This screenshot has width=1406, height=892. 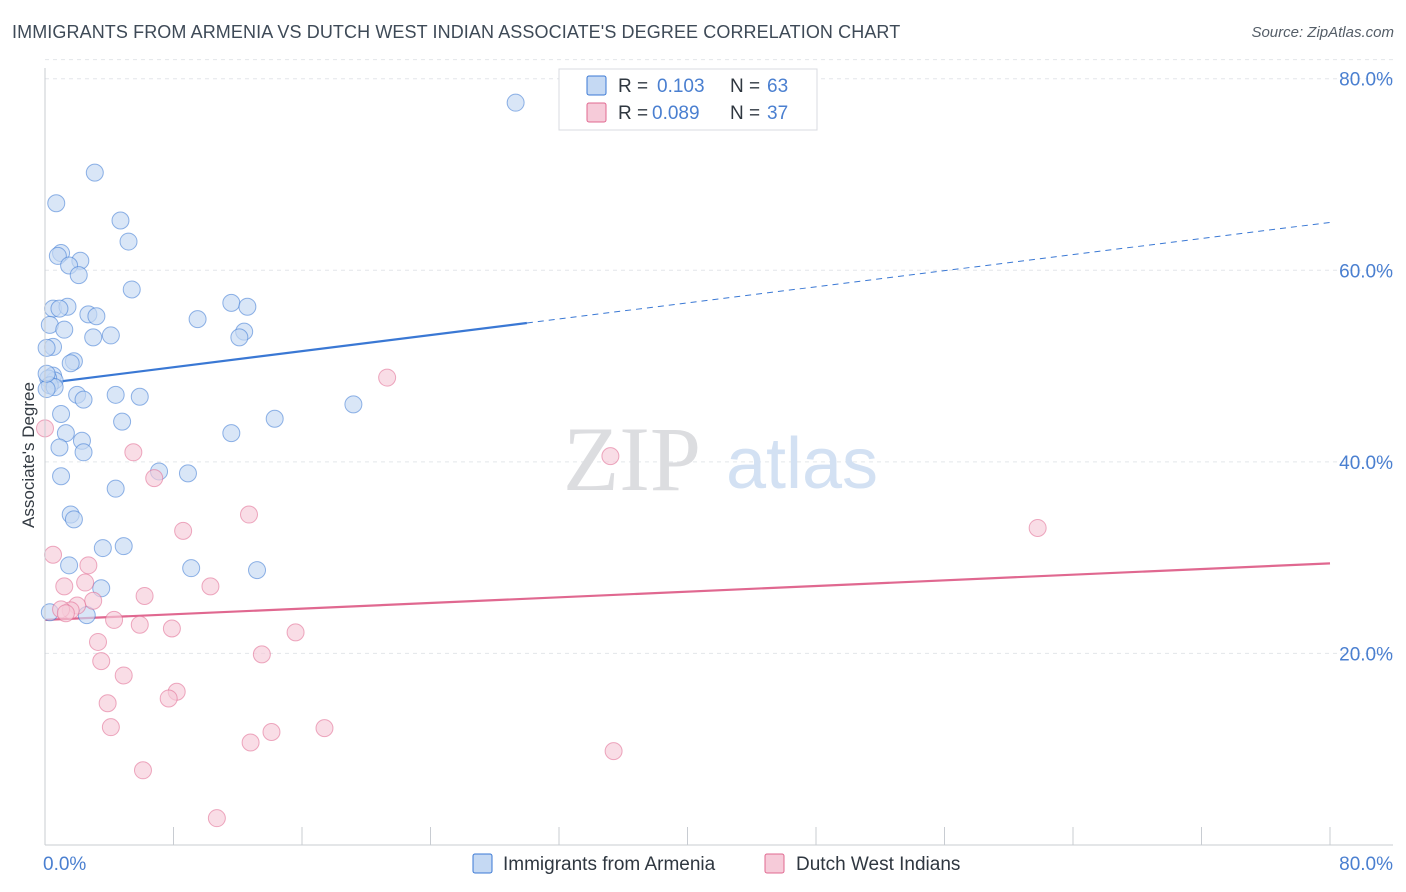 What do you see at coordinates (1366, 654) in the screenshot?
I see `y-tick-label-20: 20.0%` at bounding box center [1366, 654].